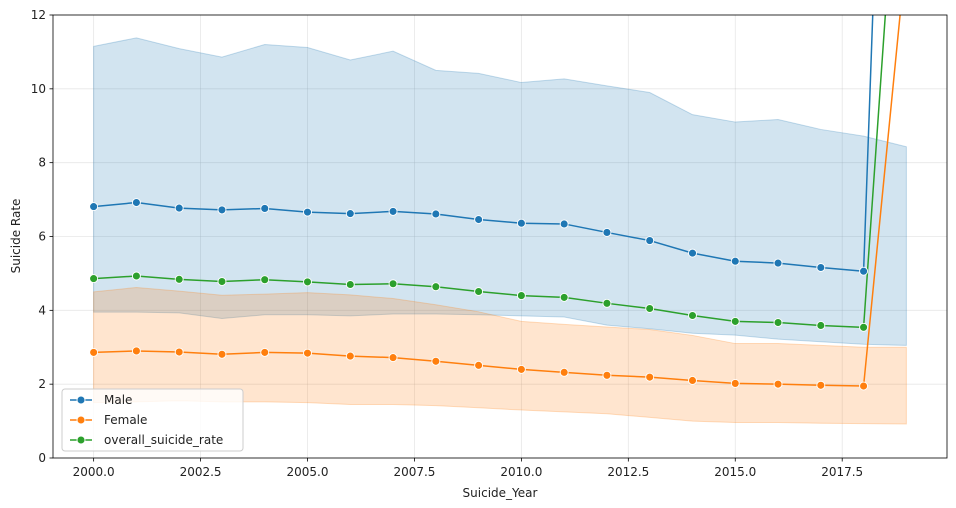 The height and width of the screenshot is (508, 956). I want to click on legend-label: Male, so click(118, 400).